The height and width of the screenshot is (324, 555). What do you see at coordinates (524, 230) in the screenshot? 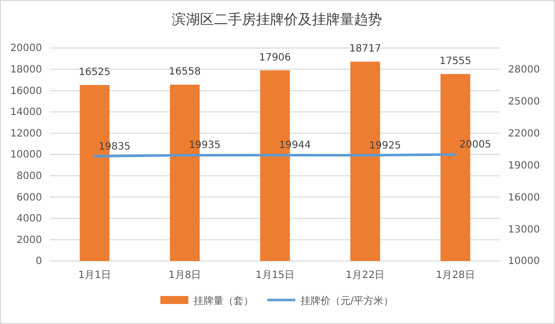
I see `y2-tick-label: 13000` at bounding box center [524, 230].